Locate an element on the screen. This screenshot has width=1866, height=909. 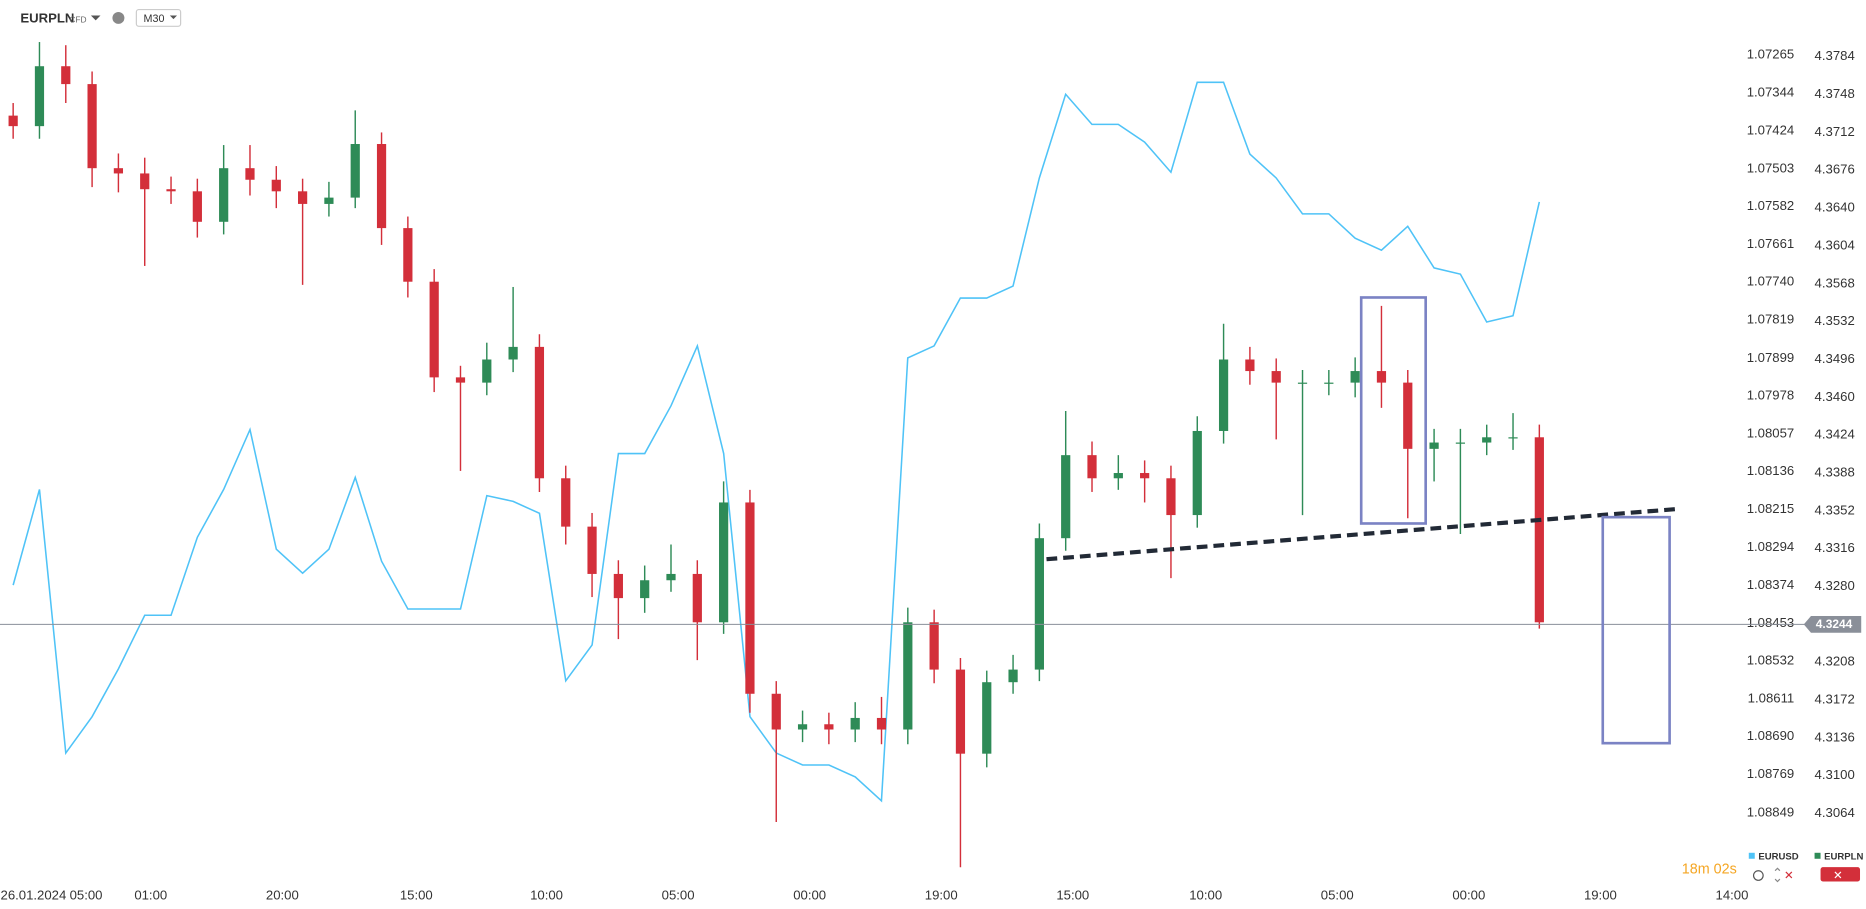
y-tick-label: 4.3532 is located at coordinates (1835, 320).